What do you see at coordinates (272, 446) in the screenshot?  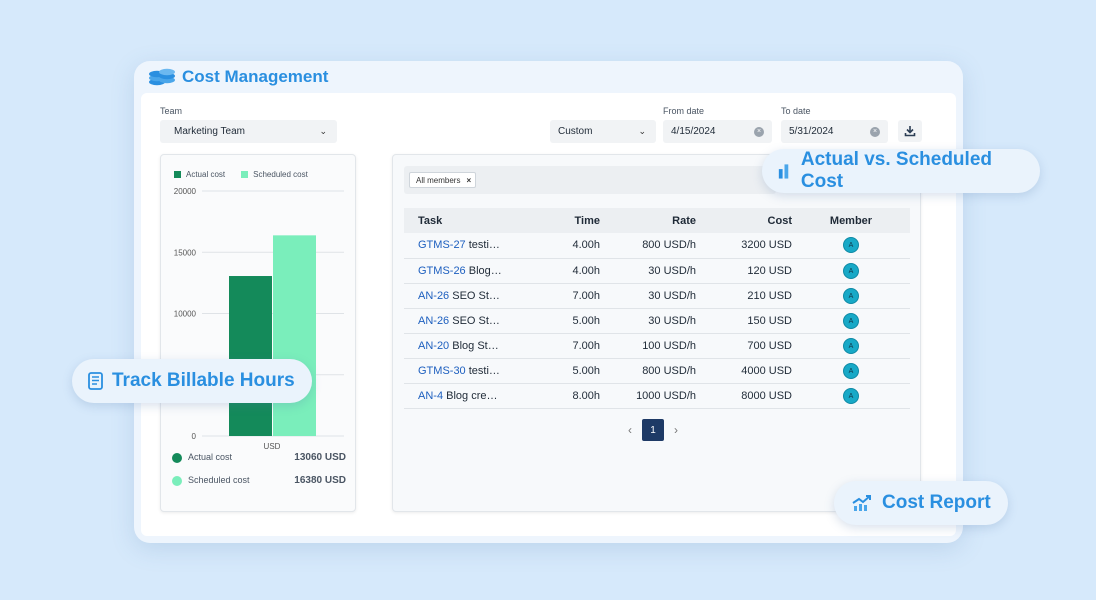 I see `x-axis-label: USD` at bounding box center [272, 446].